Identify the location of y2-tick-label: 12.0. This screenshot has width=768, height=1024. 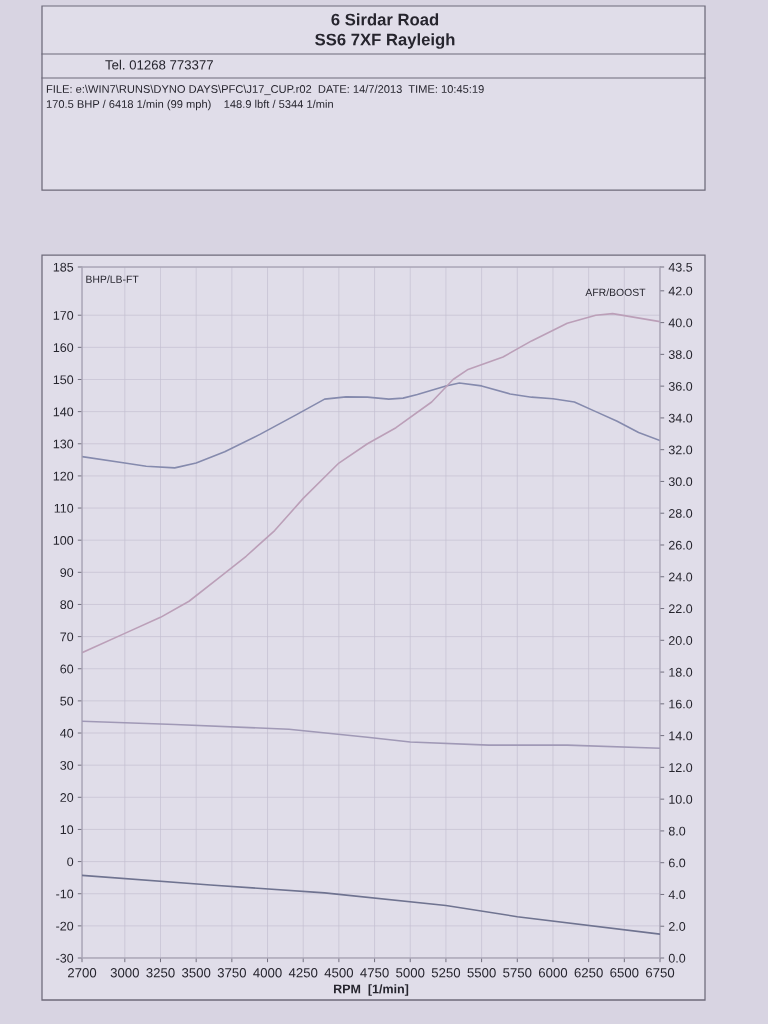
(681, 768).